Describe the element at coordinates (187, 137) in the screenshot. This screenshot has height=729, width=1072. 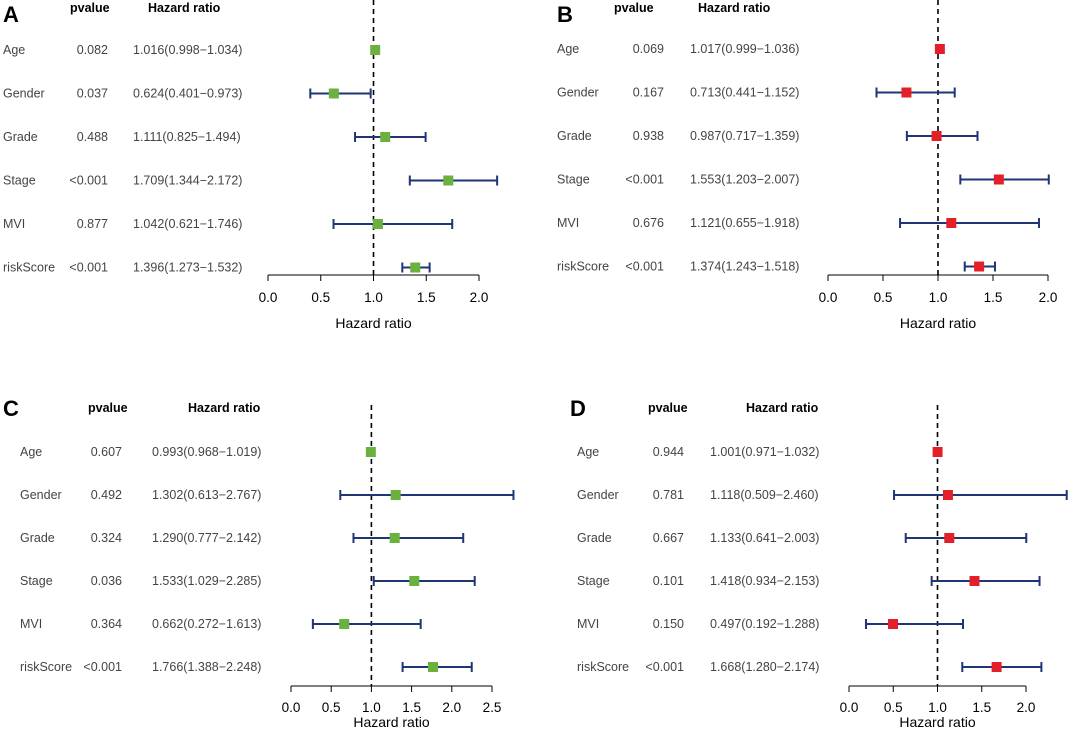
I see `row-hazard-ratio-text: 1.111(0.825−1.494)` at that location.